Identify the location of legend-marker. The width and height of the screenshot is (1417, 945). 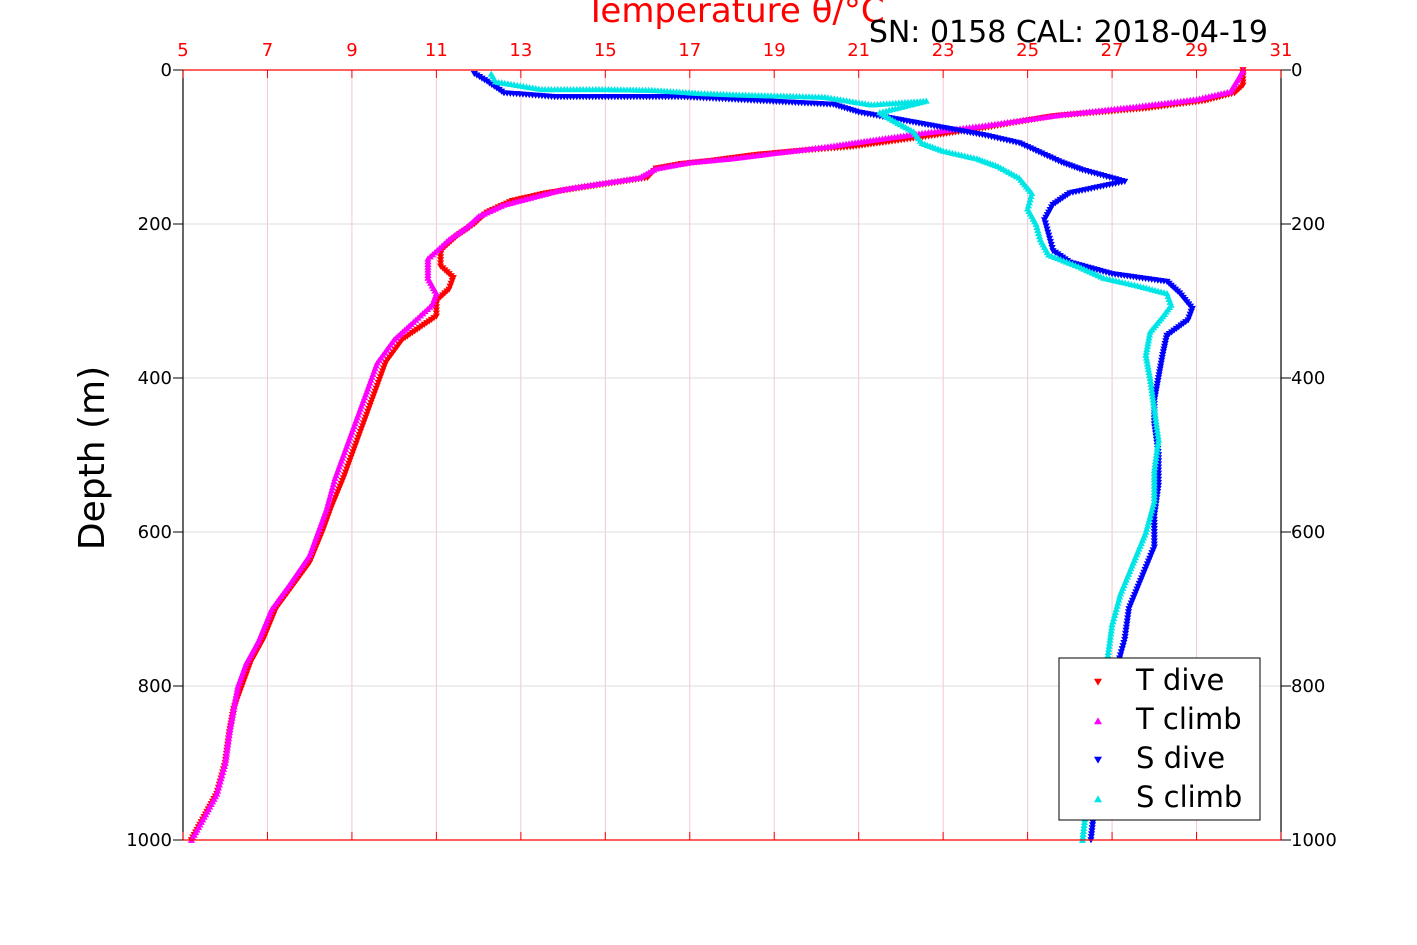
(1098, 721).